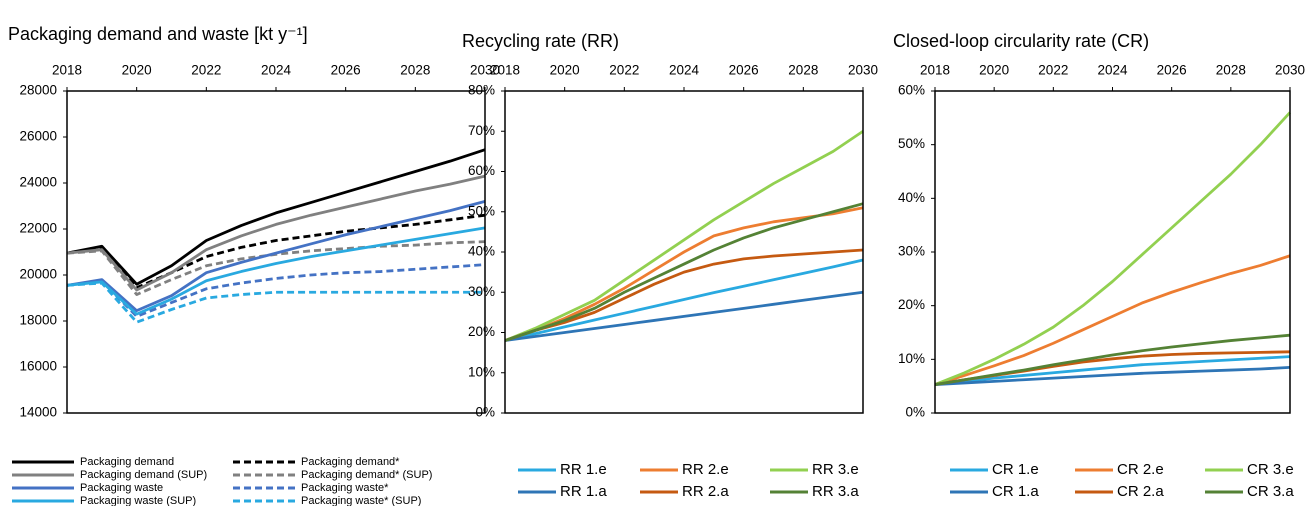 The height and width of the screenshot is (506, 1314). What do you see at coordinates (38, 136) in the screenshot?
I see `y-tick-label: 26000` at bounding box center [38, 136].